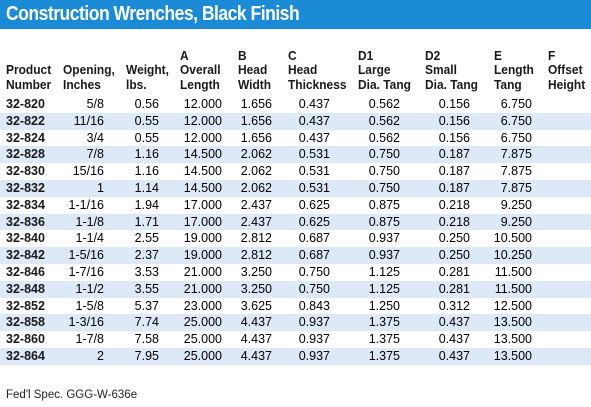  I want to click on column-header-length-tang: E Length Tang, so click(514, 70).